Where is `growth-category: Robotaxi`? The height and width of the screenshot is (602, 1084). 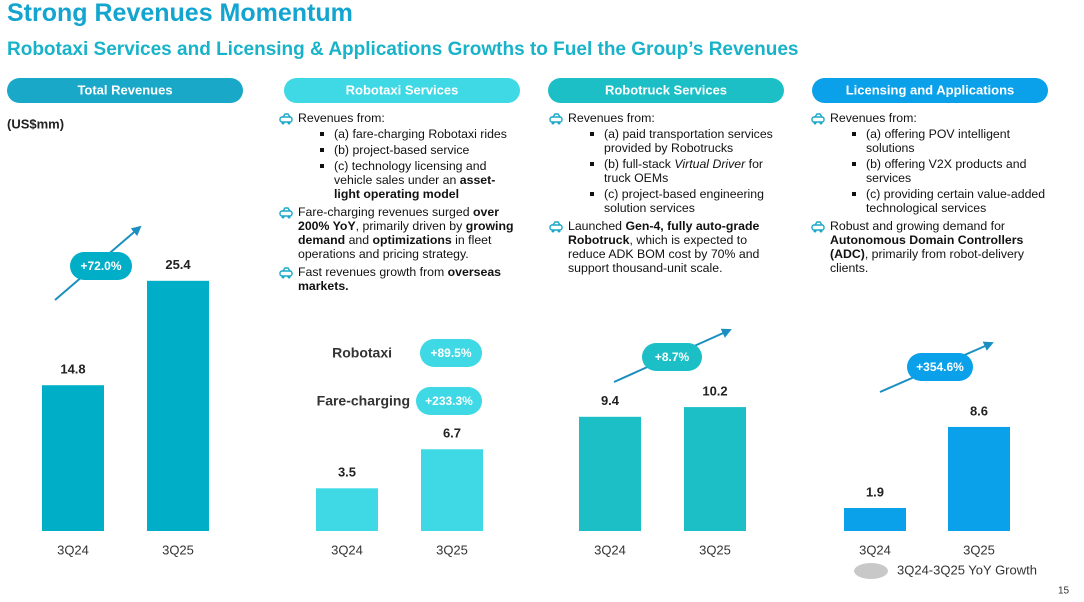
growth-category: Robotaxi is located at coordinates (362, 353).